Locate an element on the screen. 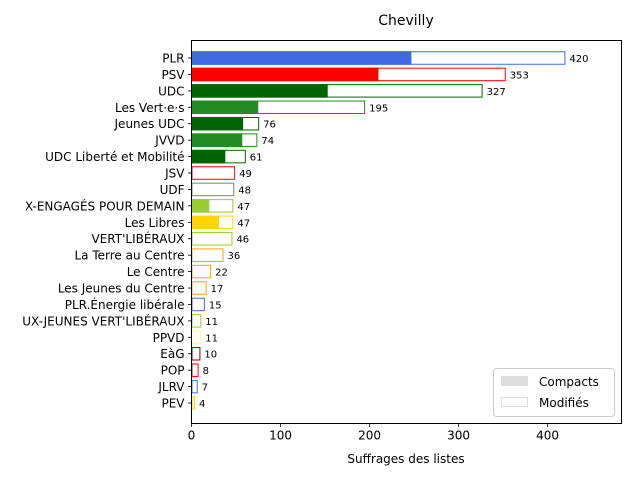 This screenshot has width=640, height=484. data-label: 7 is located at coordinates (205, 388).